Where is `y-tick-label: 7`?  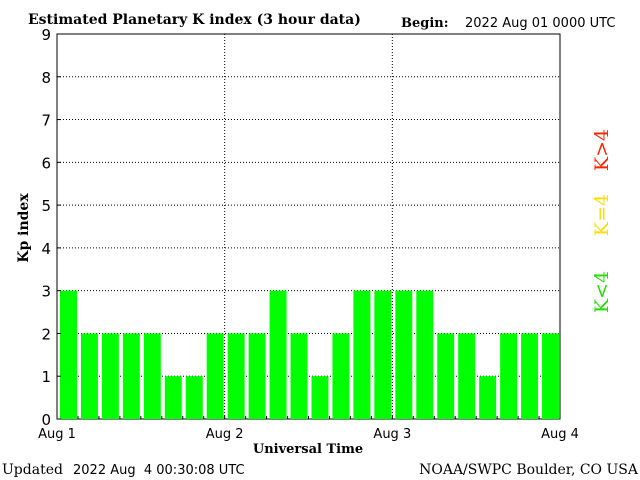
y-tick-label: 7 is located at coordinates (46, 121).